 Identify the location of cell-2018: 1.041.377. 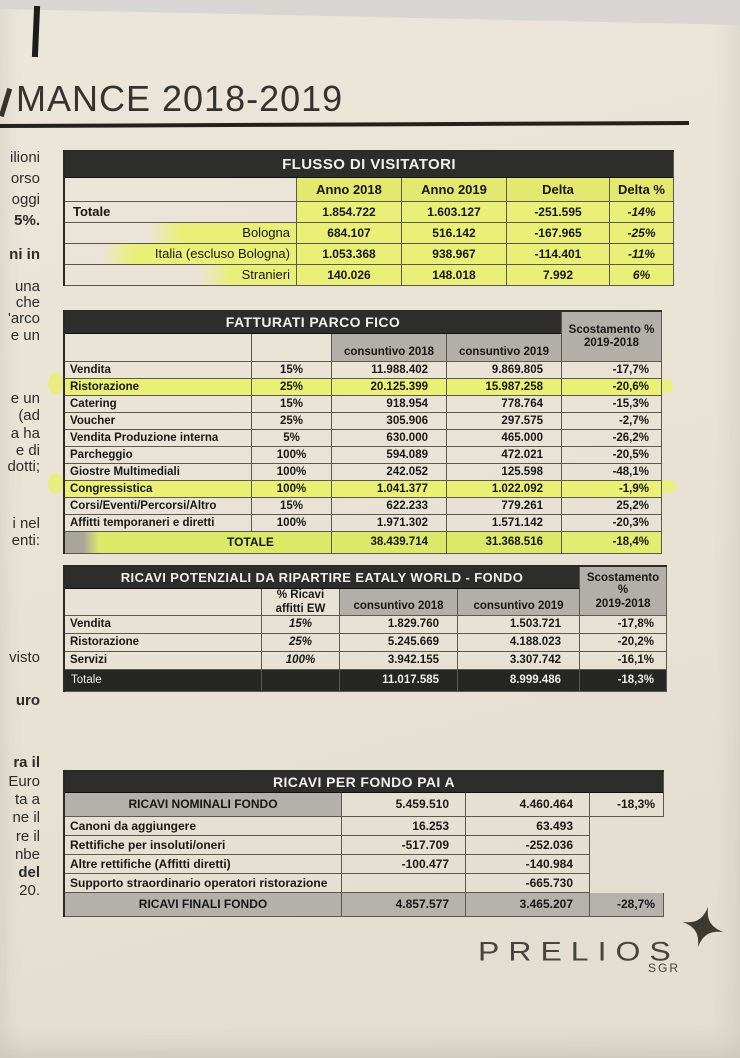
(389, 489).